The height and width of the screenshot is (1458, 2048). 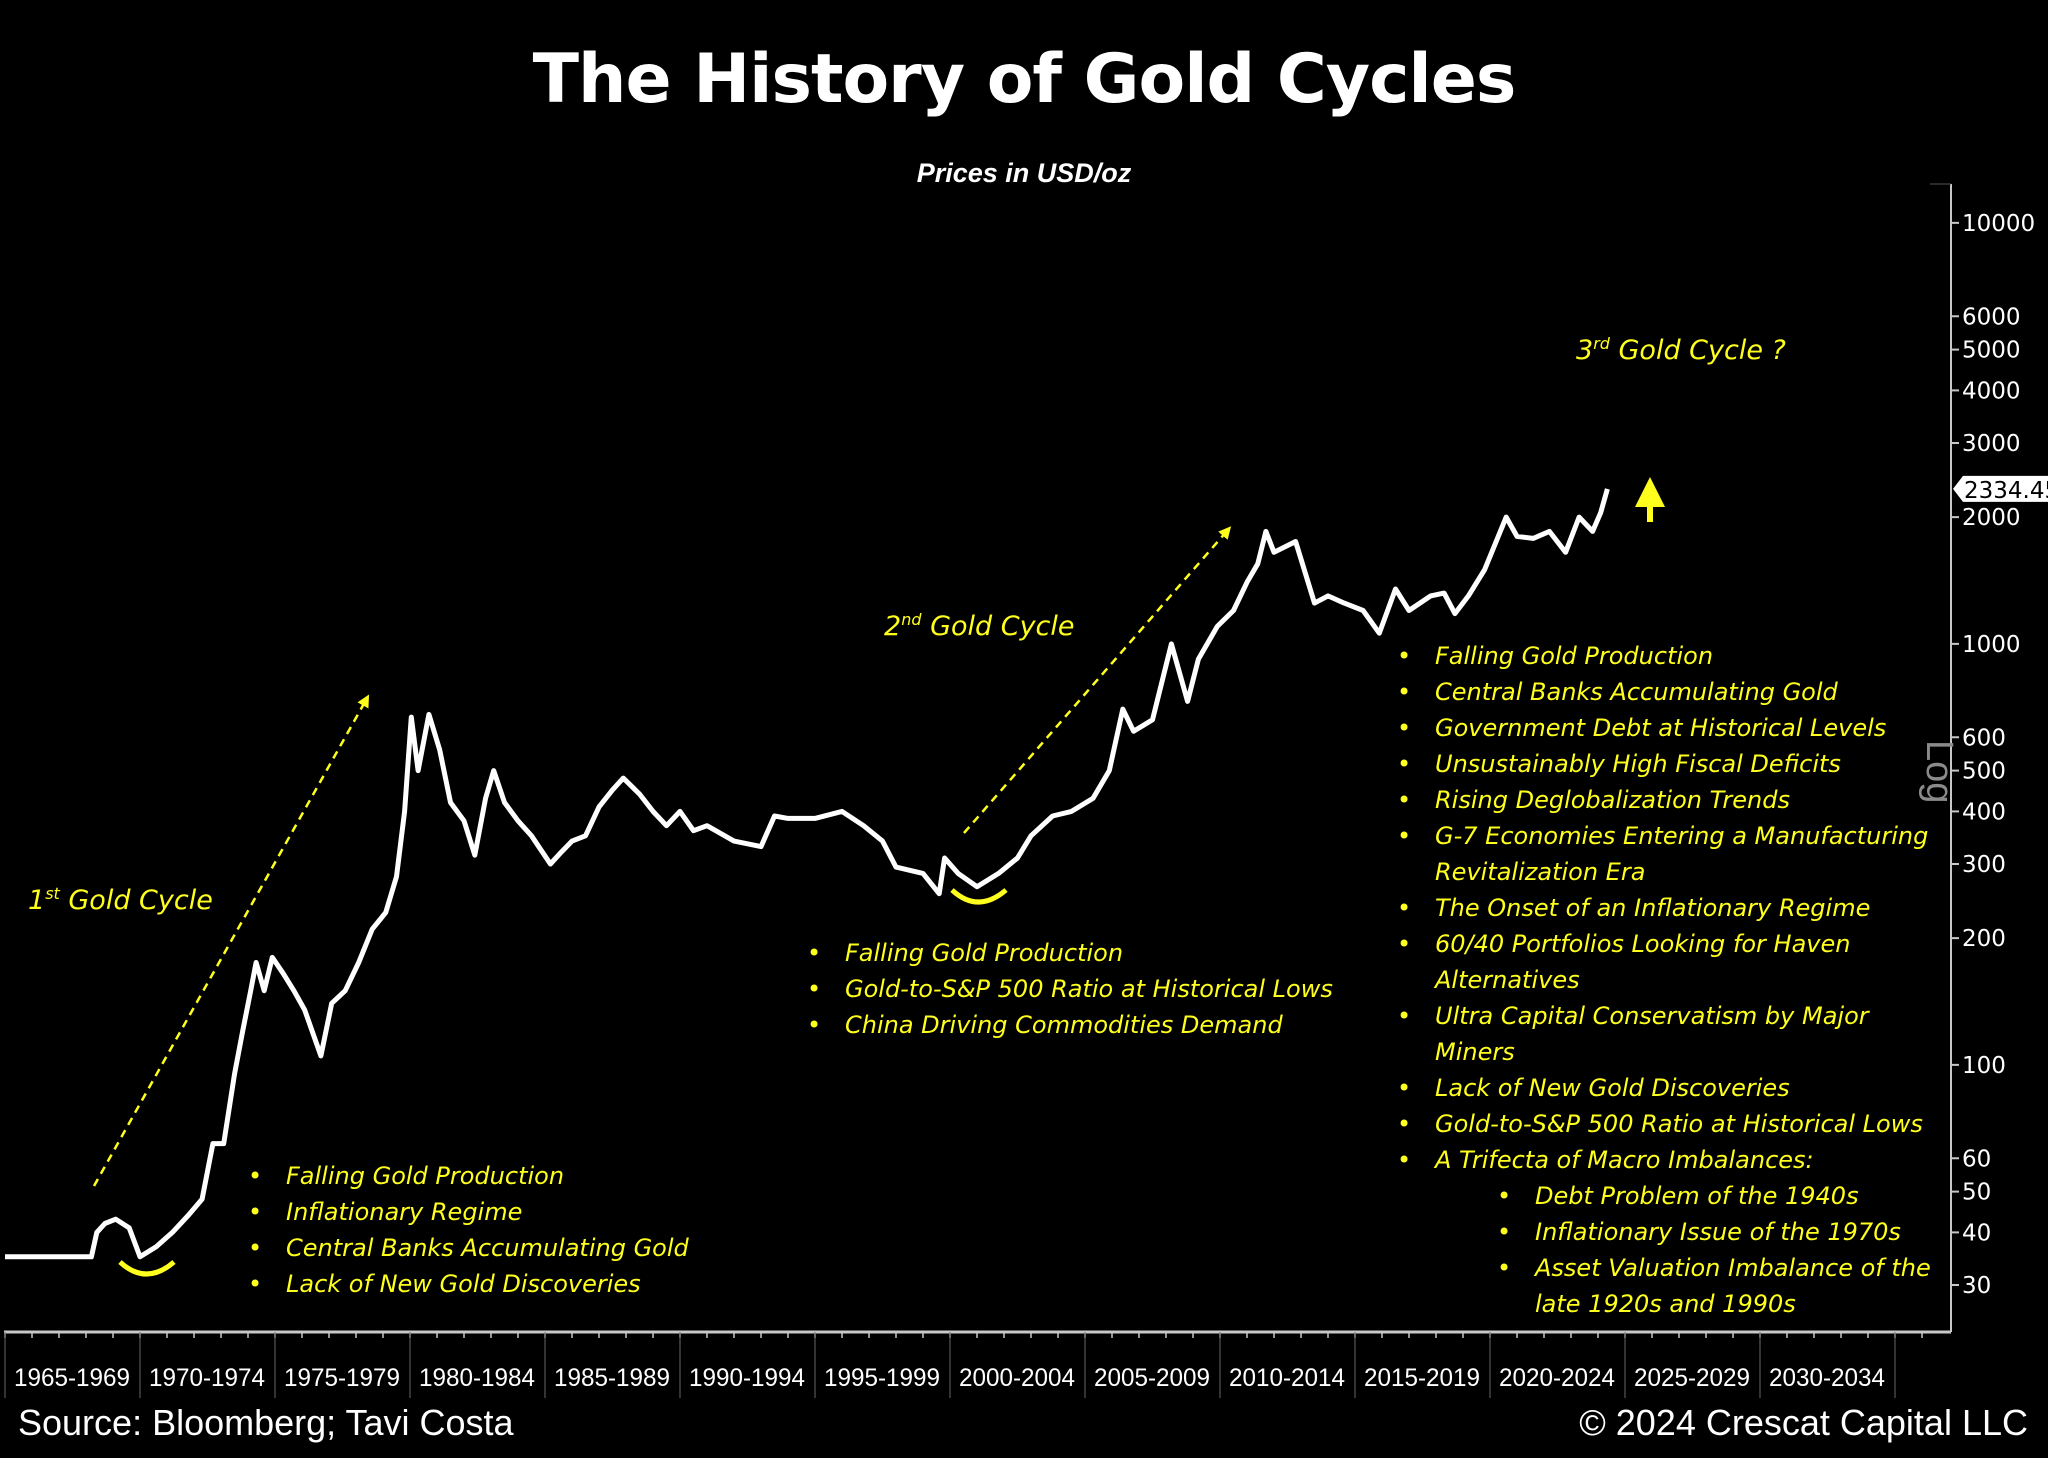 What do you see at coordinates (1664, 764) in the screenshot?
I see `list-item: Unsustainably High Fiscal Deficits` at bounding box center [1664, 764].